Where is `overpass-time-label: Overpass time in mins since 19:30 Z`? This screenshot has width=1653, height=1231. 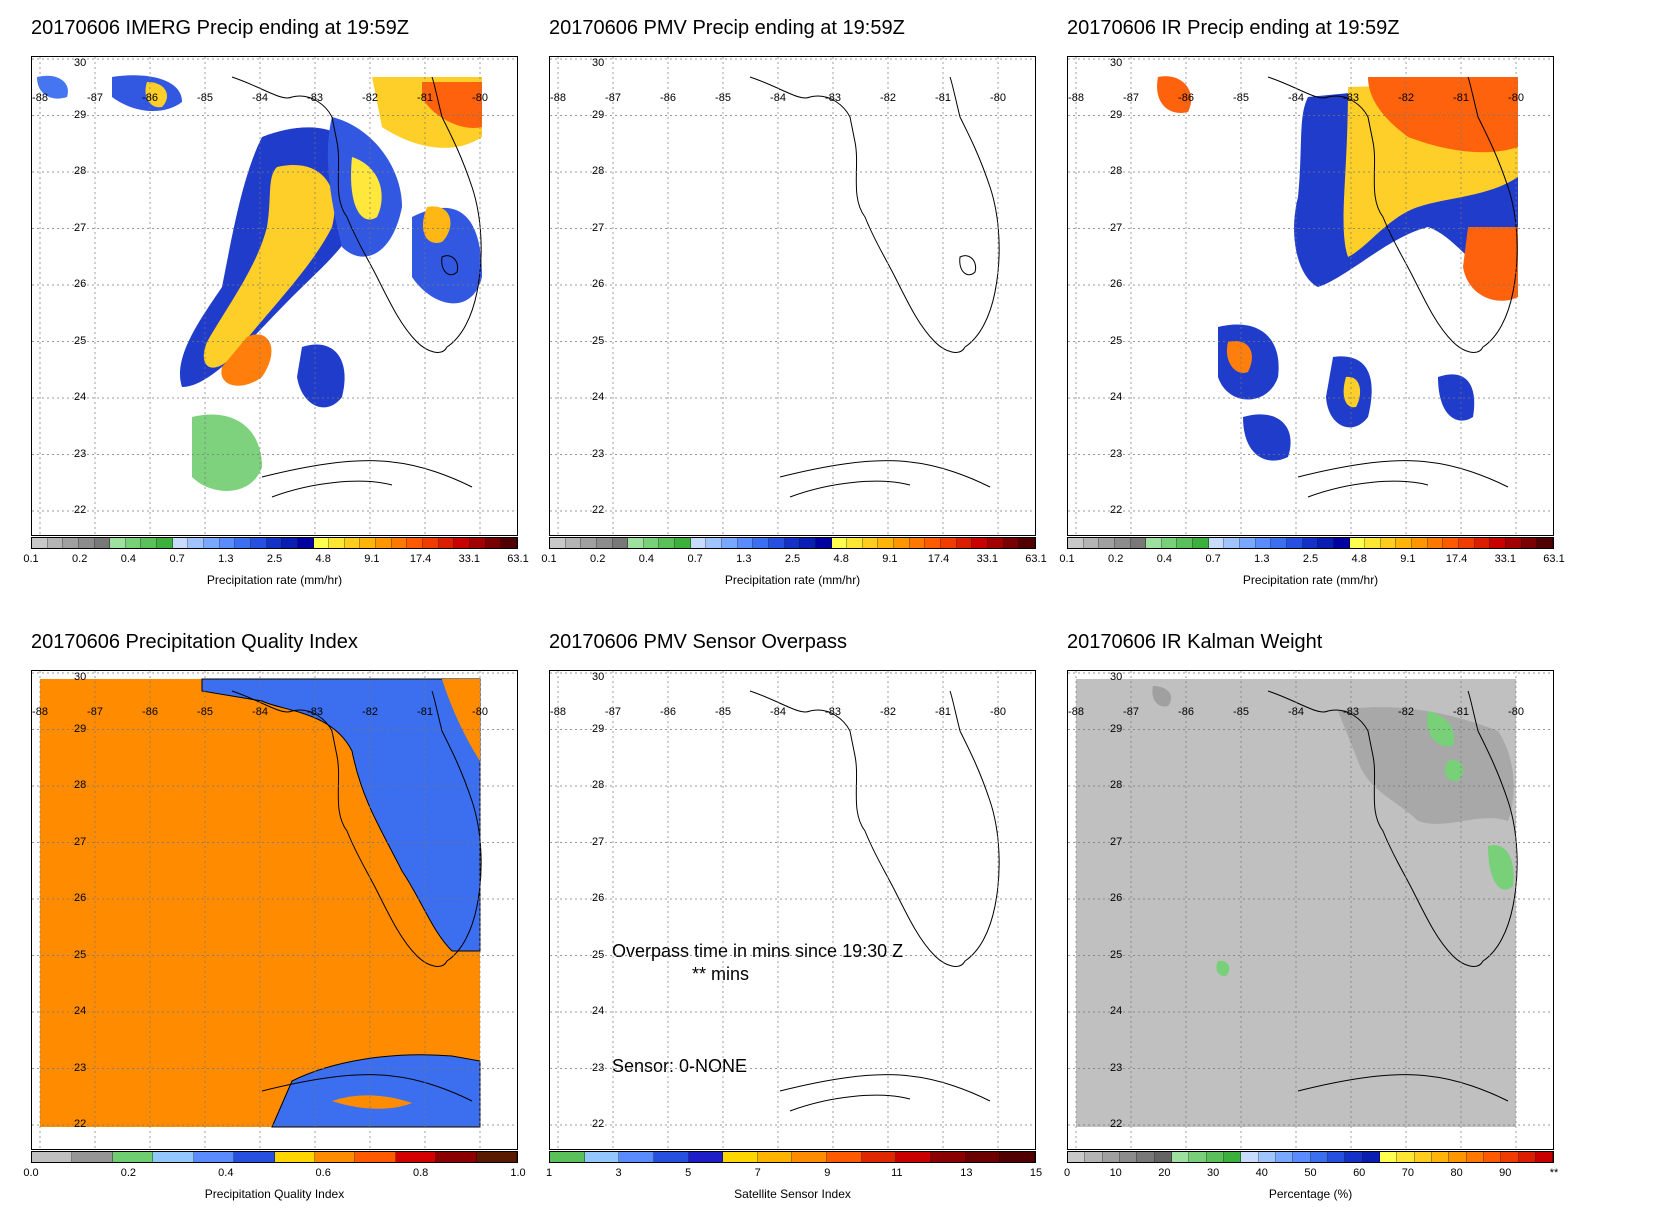
overpass-time-label: Overpass time in mins since 19:30 Z is located at coordinates (758, 951).